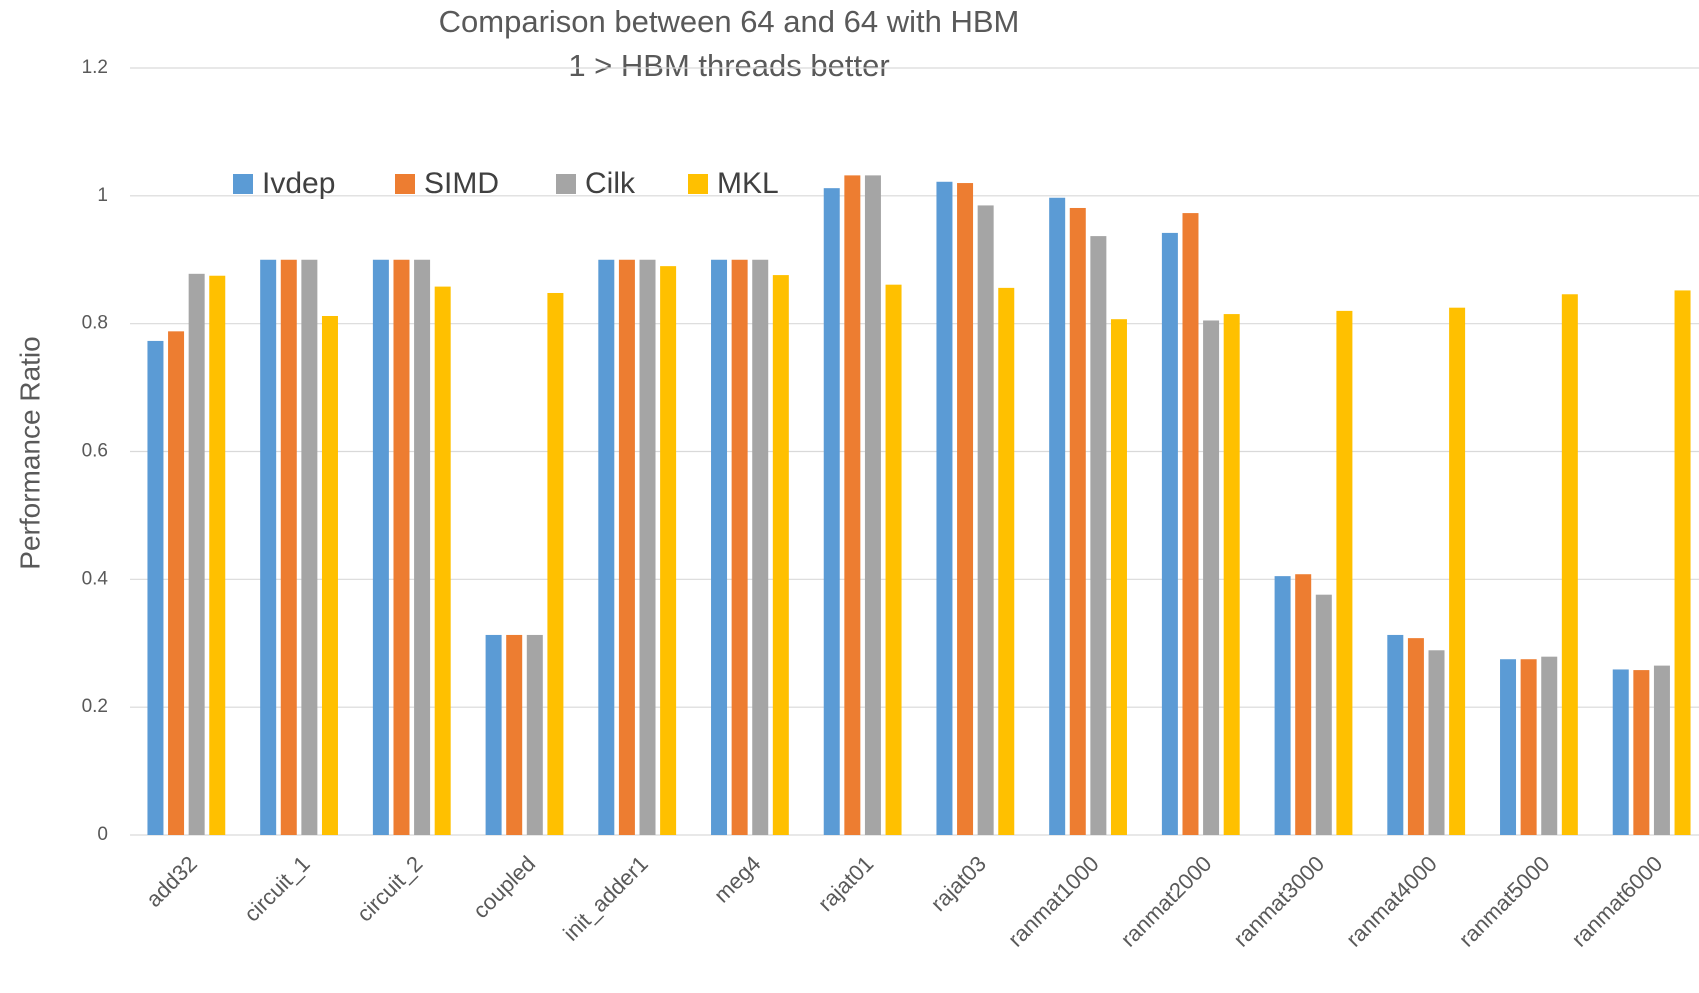 Image resolution: width=1699 pixels, height=993 pixels. I want to click on x-tick-label: circuit_2, so click(390, 889).